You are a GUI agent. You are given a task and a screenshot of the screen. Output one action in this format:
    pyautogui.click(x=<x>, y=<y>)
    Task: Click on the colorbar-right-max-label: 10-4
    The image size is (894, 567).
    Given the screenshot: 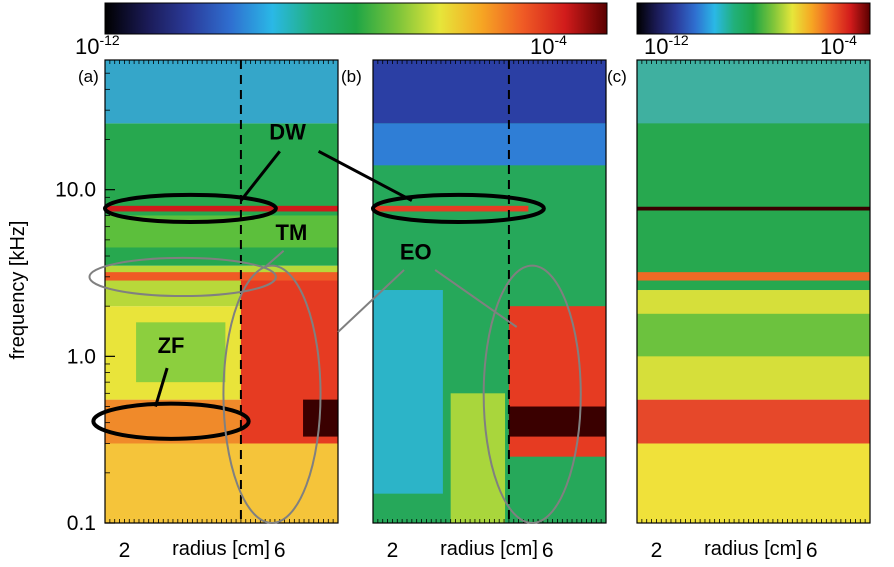 What is the action you would take?
    pyautogui.click(x=838, y=45)
    